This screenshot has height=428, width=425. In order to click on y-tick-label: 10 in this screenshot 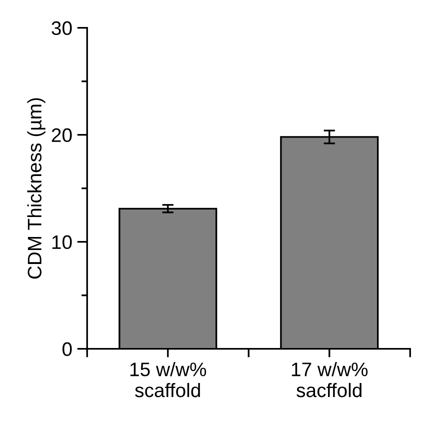, I will do `click(62, 242)`.